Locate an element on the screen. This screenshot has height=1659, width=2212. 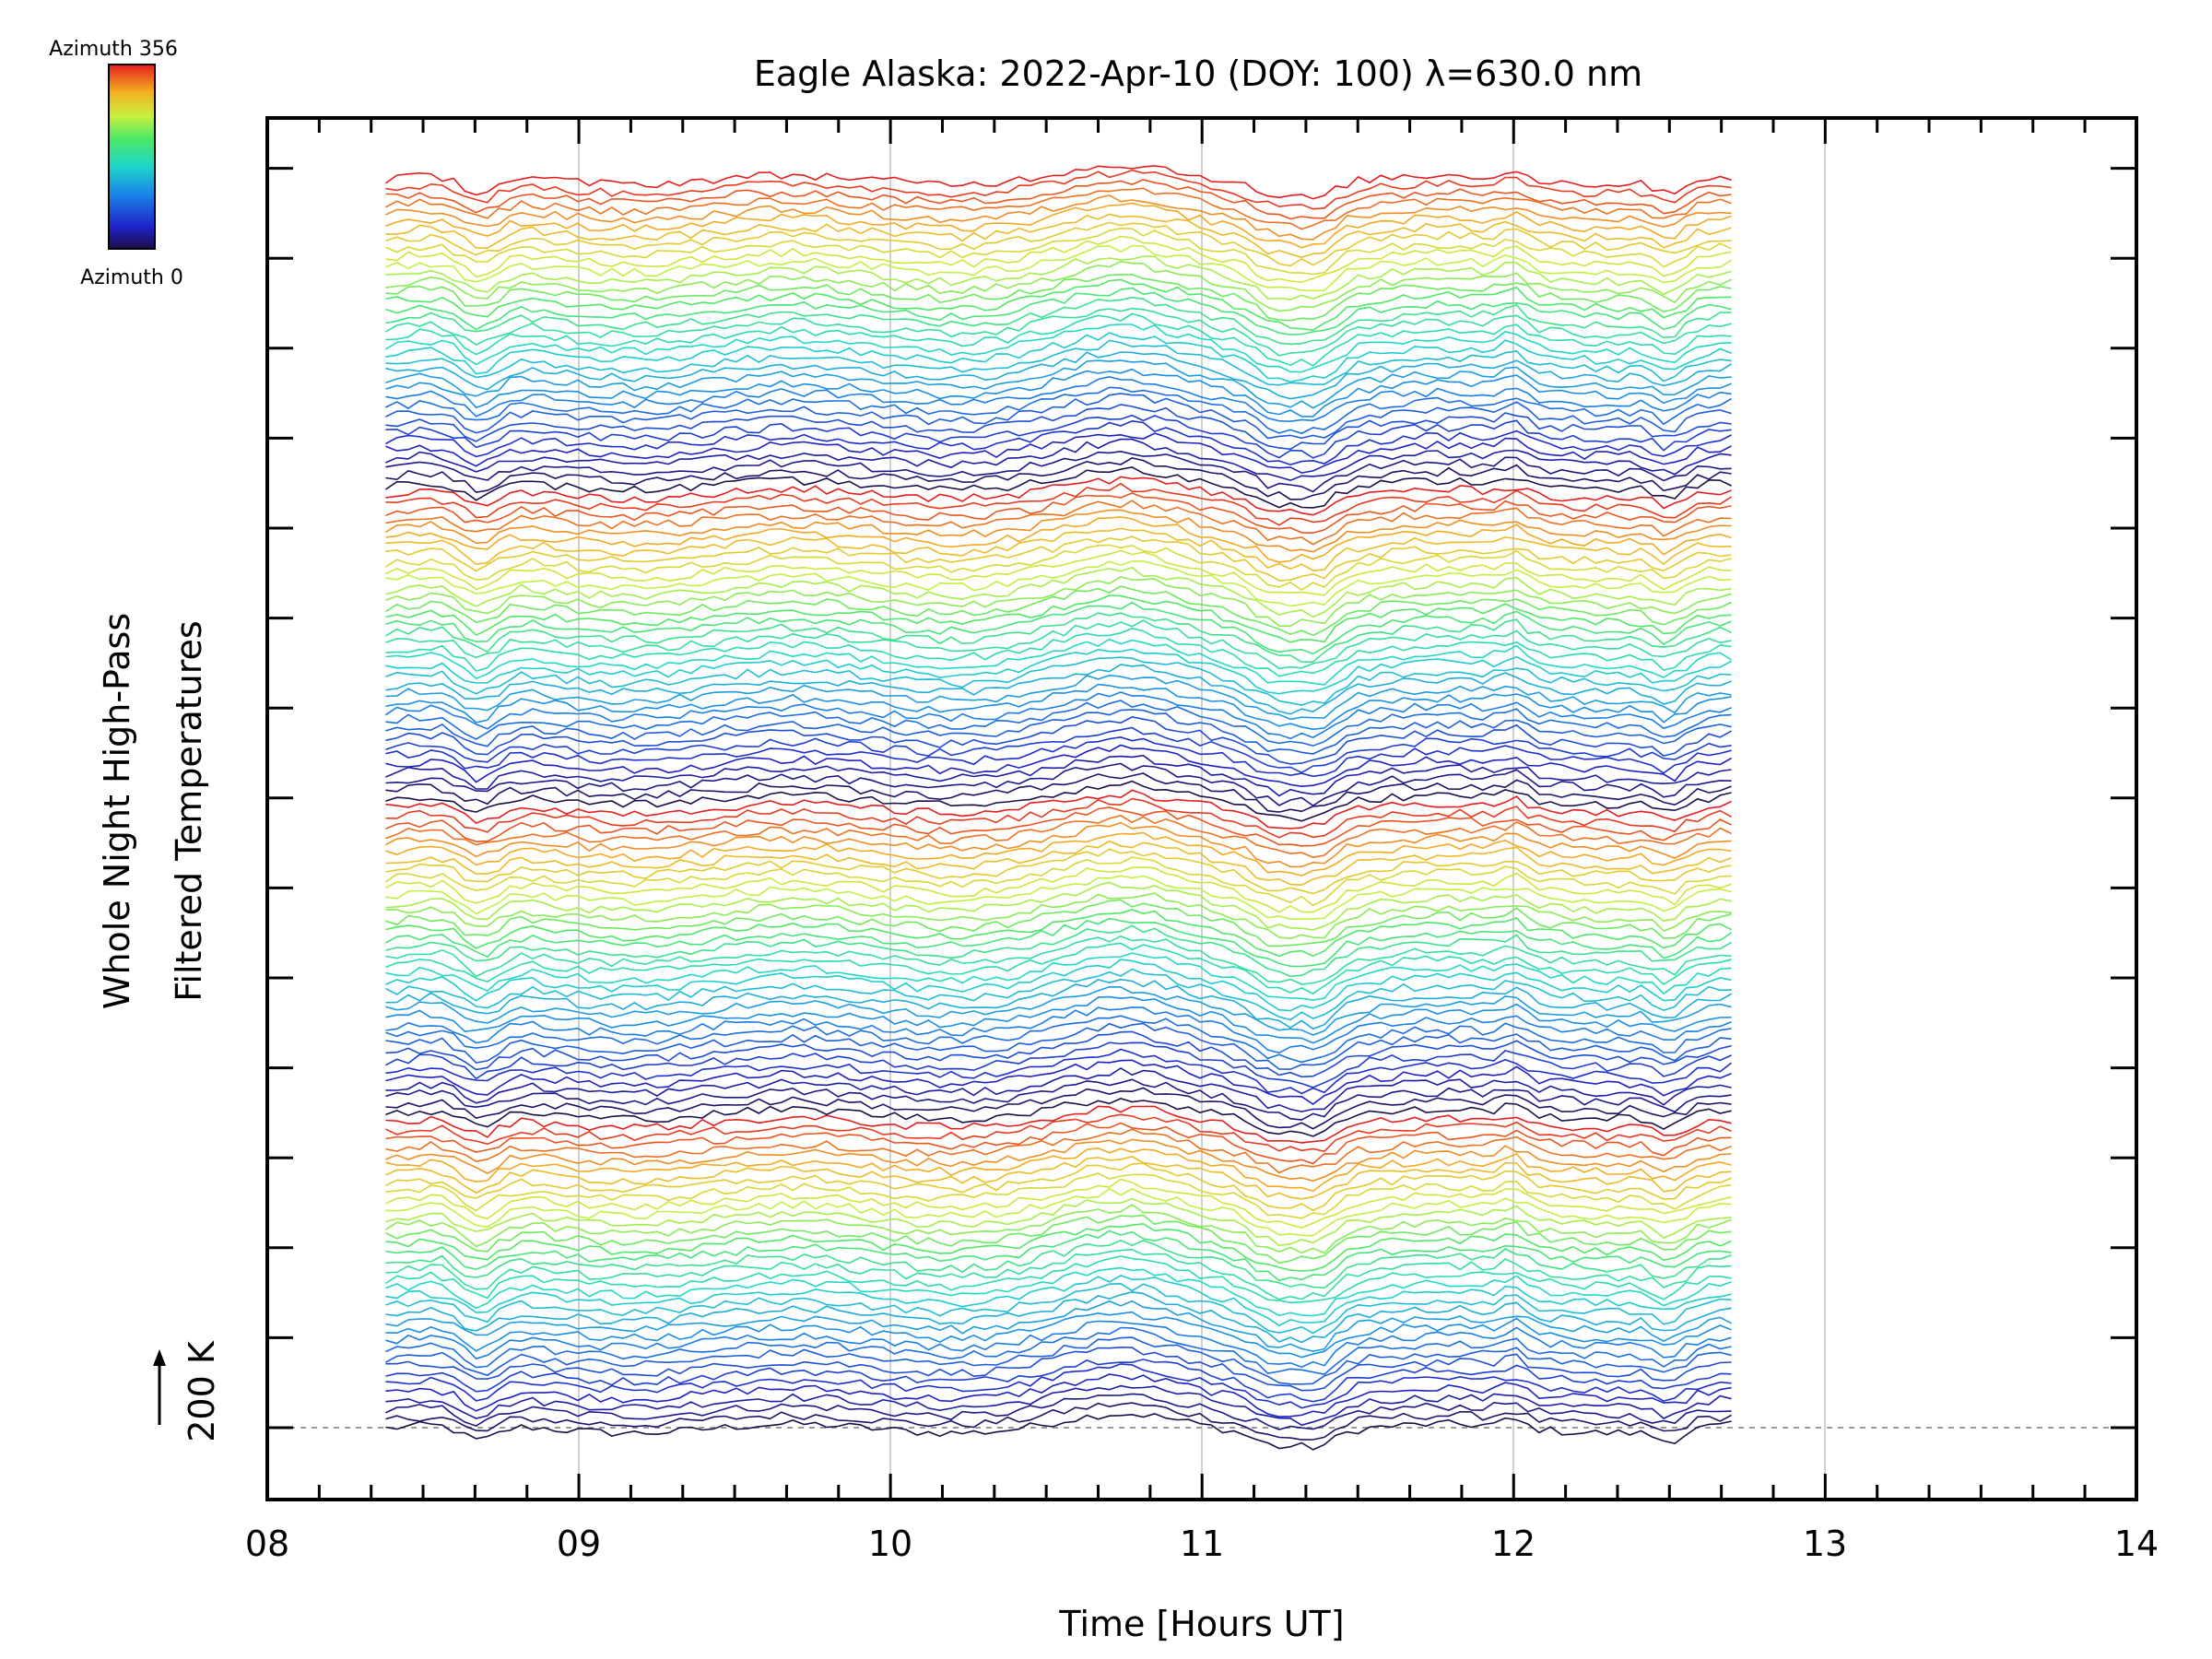
scale-marker: 200 K is located at coordinates (187, 1391).